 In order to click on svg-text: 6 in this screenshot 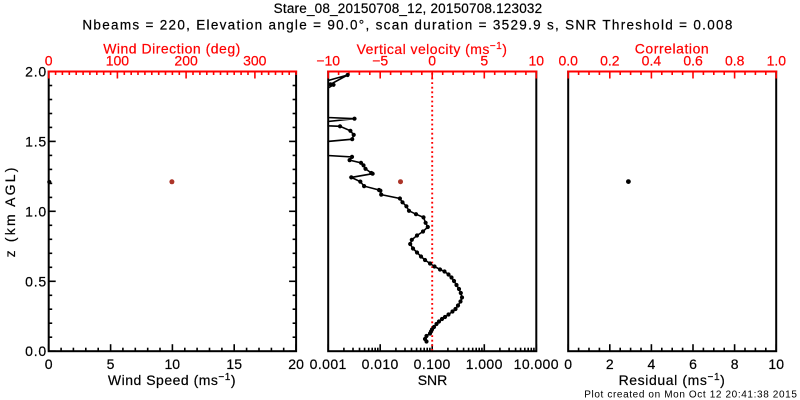, I will do `click(693, 364)`.